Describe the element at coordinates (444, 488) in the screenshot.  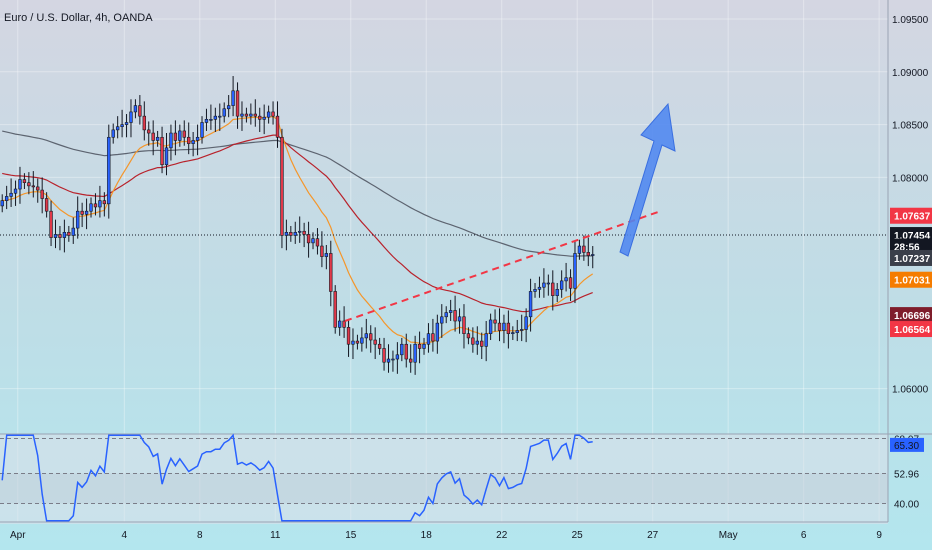
I see `rsi-band` at that location.